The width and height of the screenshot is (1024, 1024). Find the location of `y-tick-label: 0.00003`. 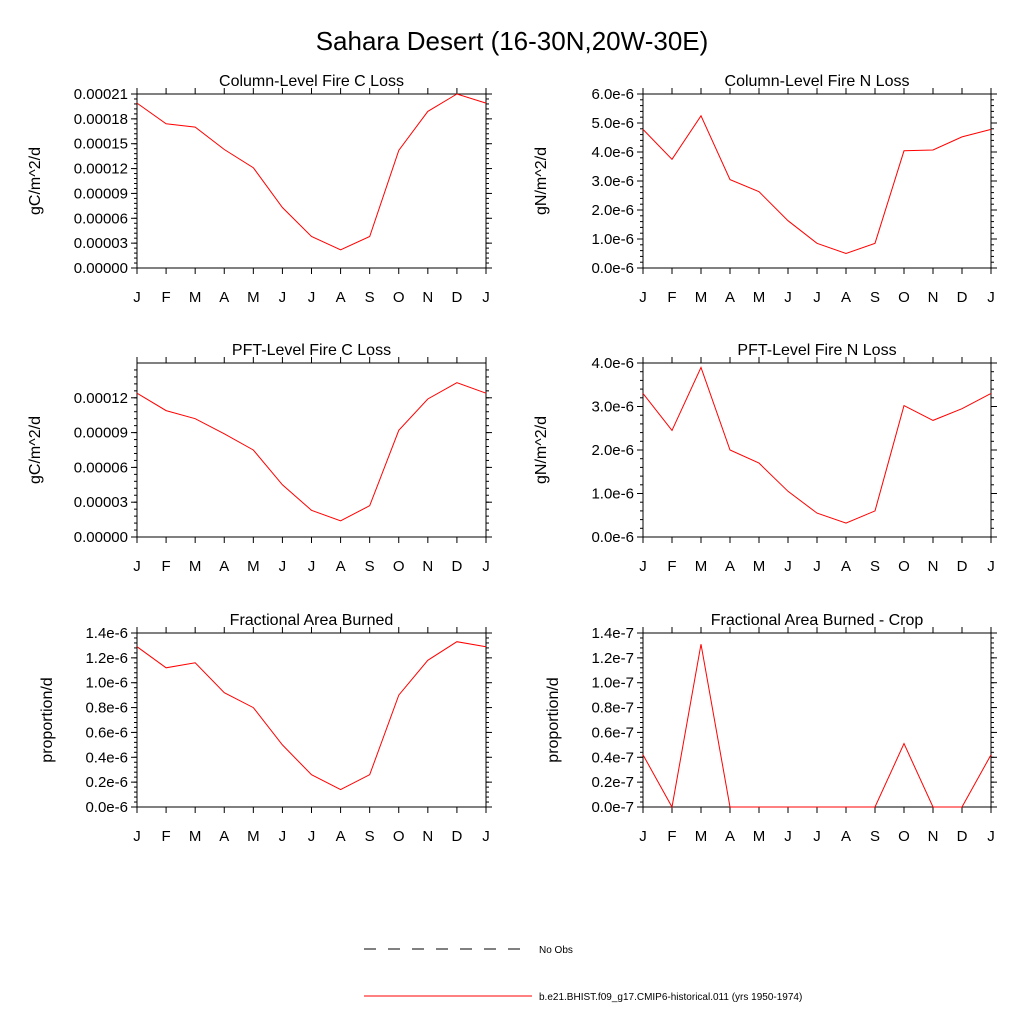

y-tick-label: 0.00003 is located at coordinates (101, 502).